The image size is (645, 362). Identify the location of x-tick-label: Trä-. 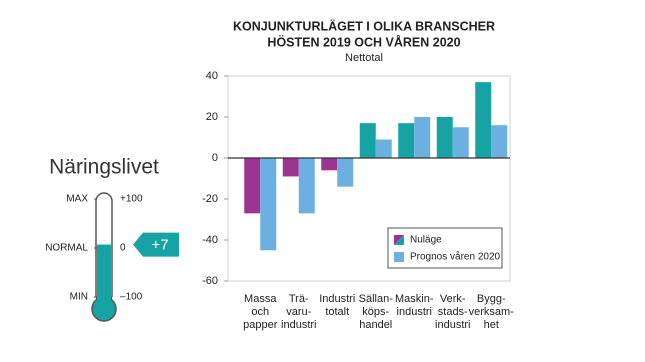
(299, 299).